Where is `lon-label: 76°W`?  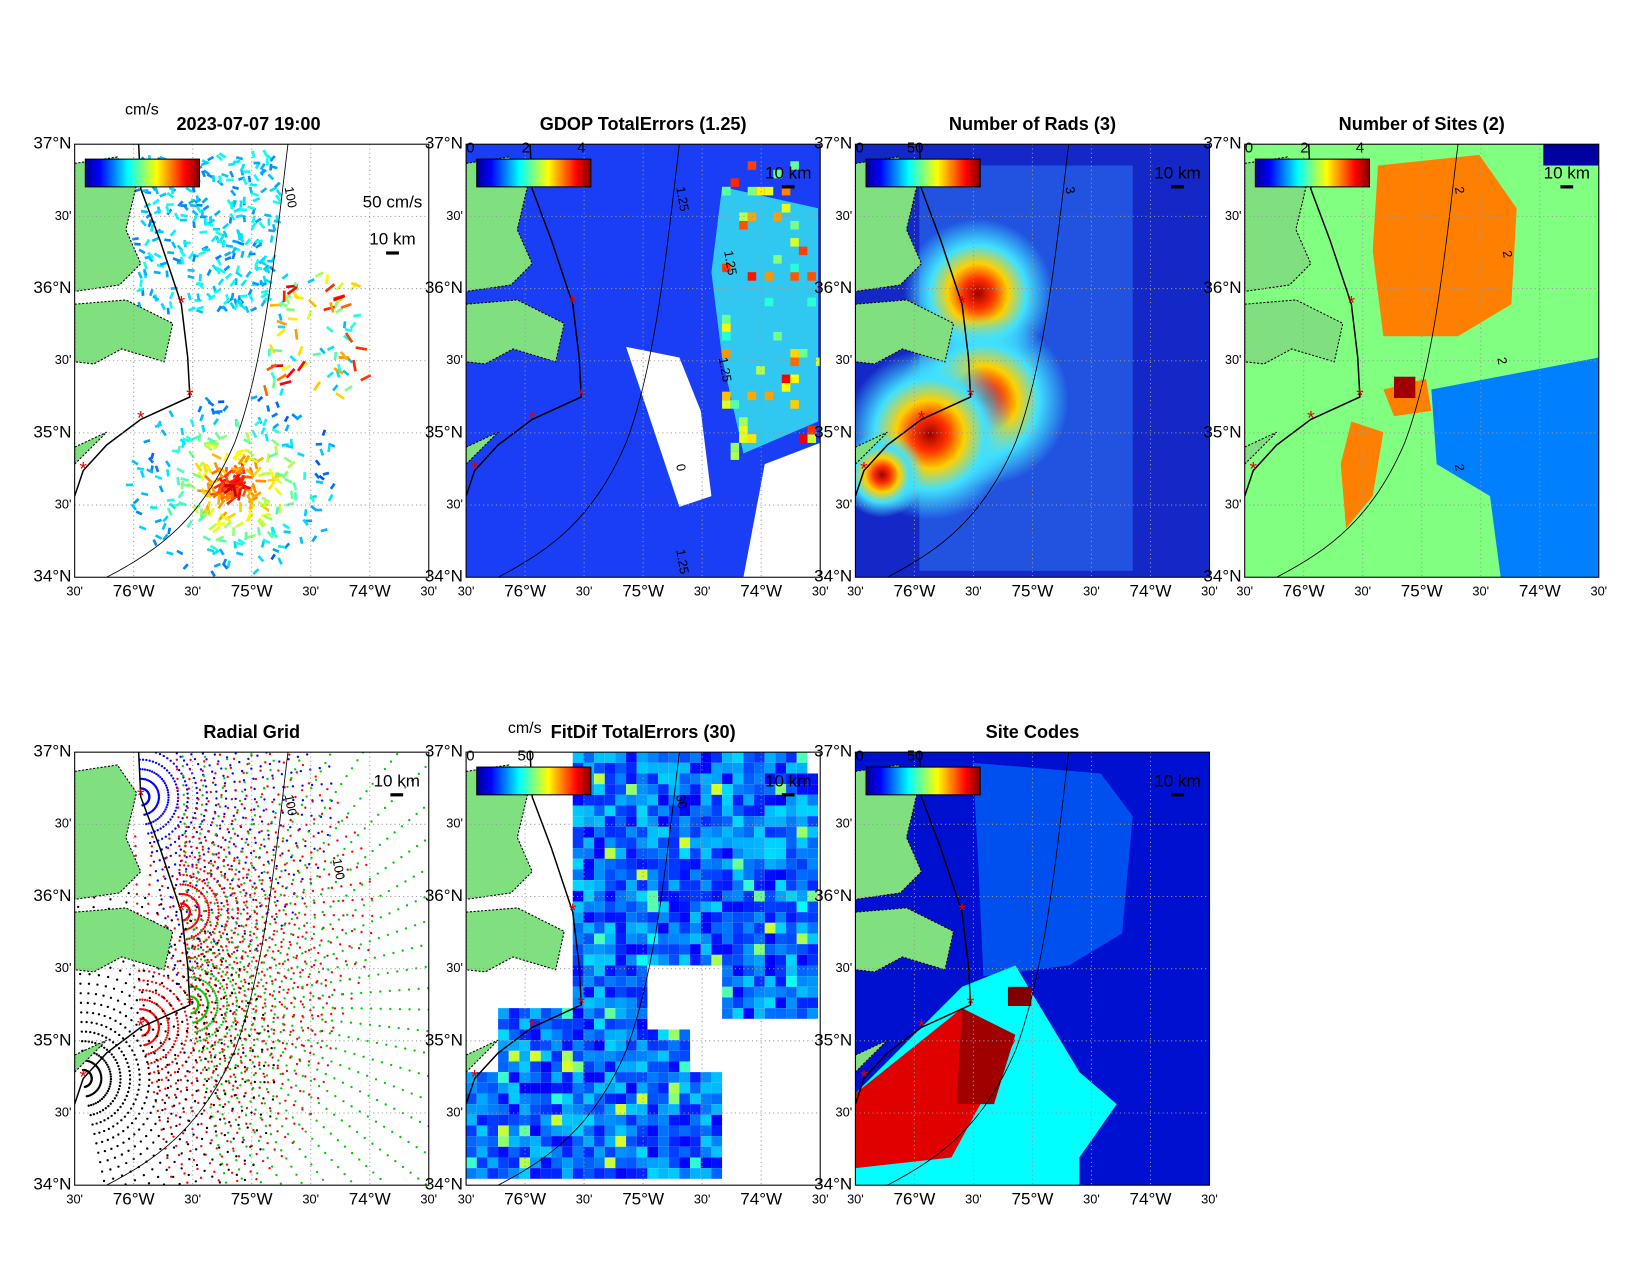 lon-label: 76°W is located at coordinates (134, 1199).